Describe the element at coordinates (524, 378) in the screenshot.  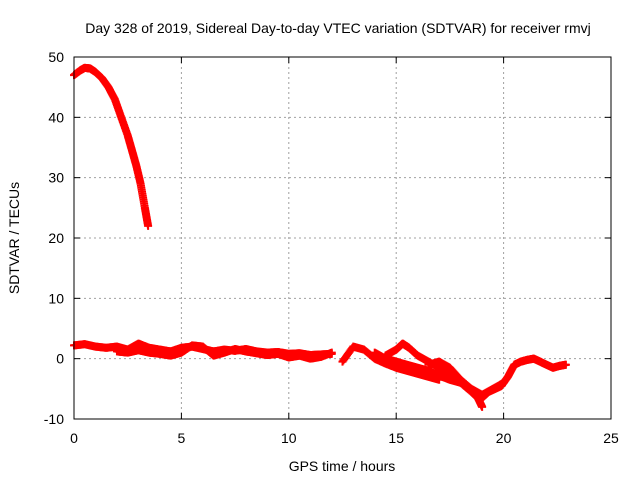
I see `series-satellite-track-recovery` at that location.